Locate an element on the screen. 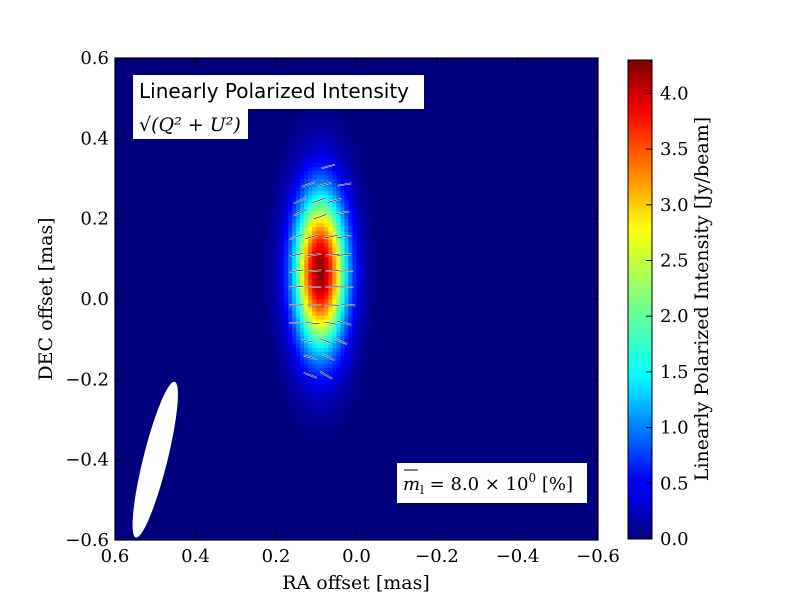 This screenshot has height=600, width=800. y-tick-label: 0.6 is located at coordinates (94, 58).